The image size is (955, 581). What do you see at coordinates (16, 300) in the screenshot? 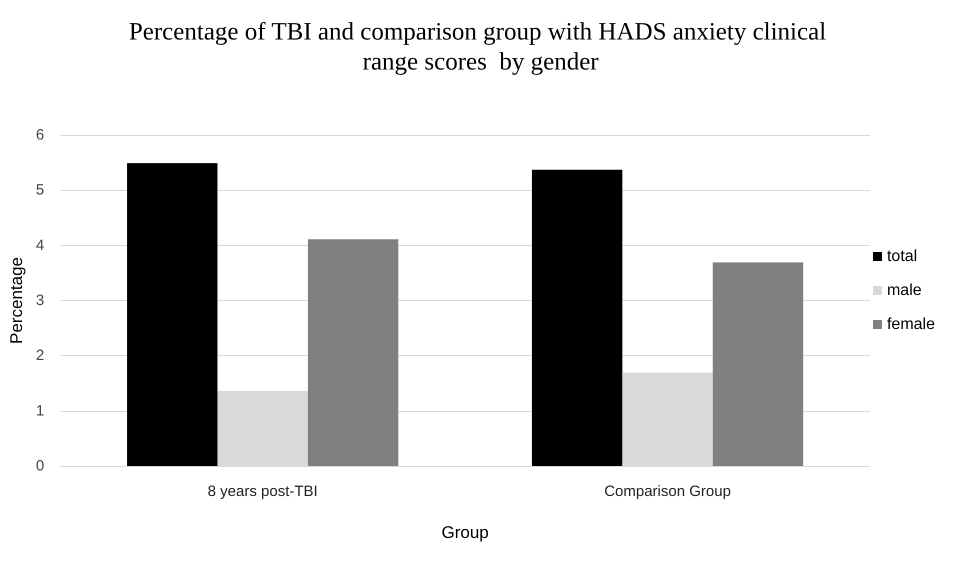
I see `y-axis-title: Percentage` at bounding box center [16, 300].